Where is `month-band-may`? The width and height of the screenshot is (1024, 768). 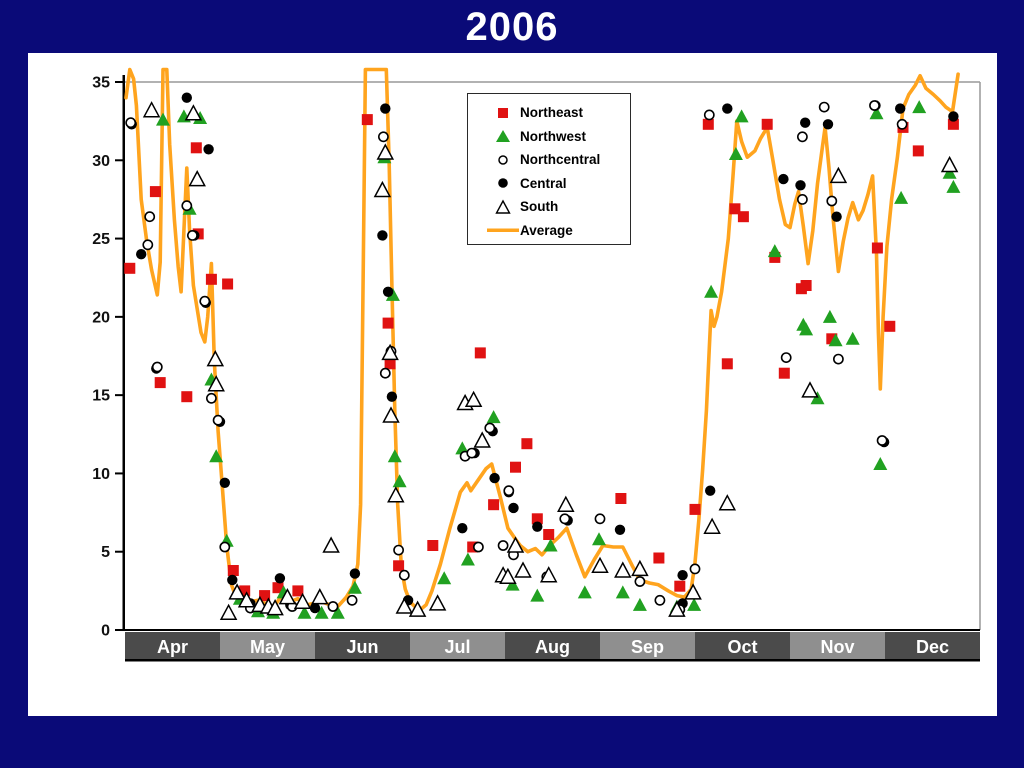
month-band-may is located at coordinates (267, 645).